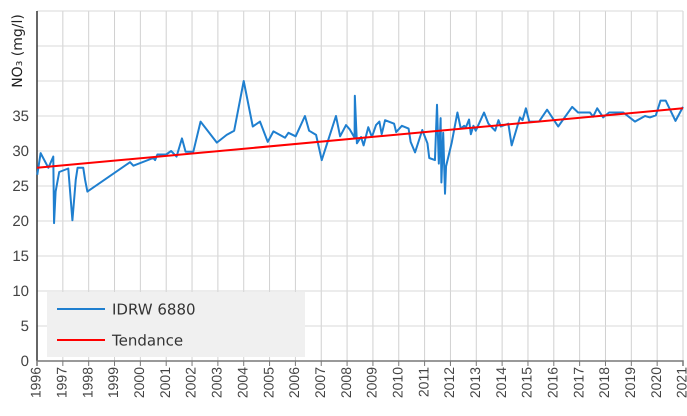 This screenshot has width=687, height=416. What do you see at coordinates (87, 382) in the screenshot?
I see `x-tick-label: 1998` at bounding box center [87, 382].